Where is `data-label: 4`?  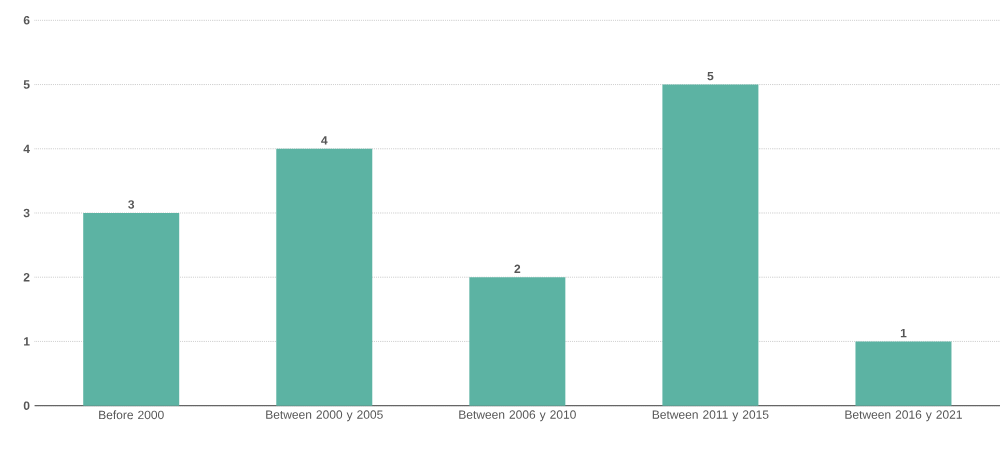 data-label: 4 is located at coordinates (324, 140).